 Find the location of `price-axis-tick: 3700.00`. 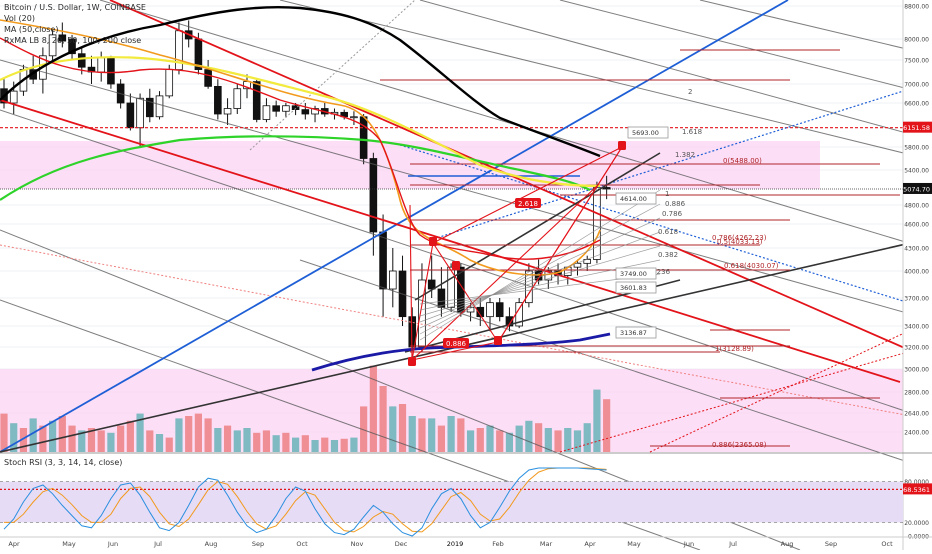

price-axis-tick: 3700.00 is located at coordinates (916, 299).